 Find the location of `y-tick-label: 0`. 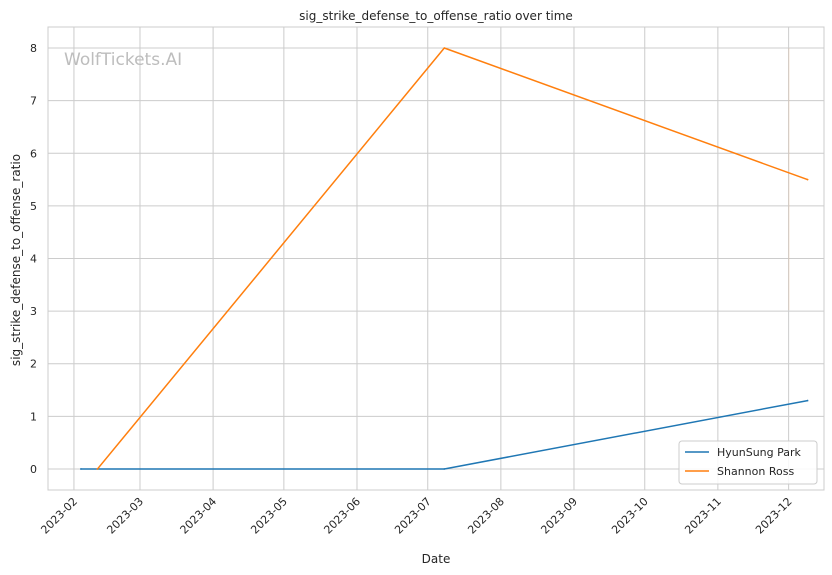

y-tick-label: 0 is located at coordinates (33, 469).